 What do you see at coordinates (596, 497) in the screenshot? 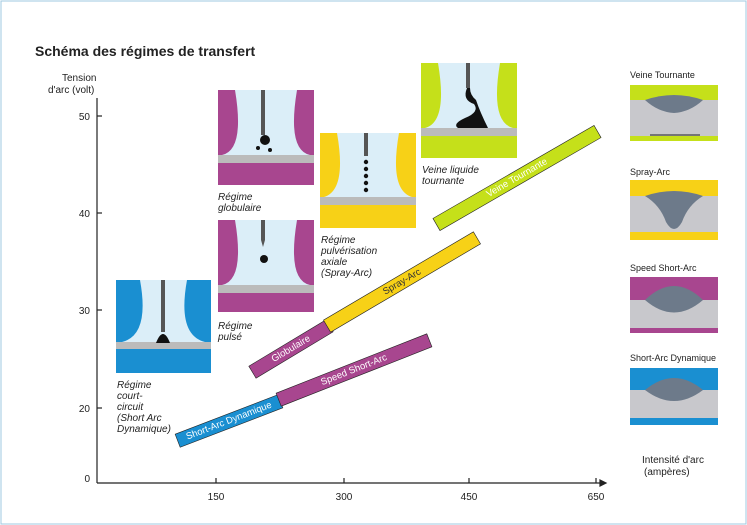
I see `x-tick: 650` at bounding box center [596, 497].